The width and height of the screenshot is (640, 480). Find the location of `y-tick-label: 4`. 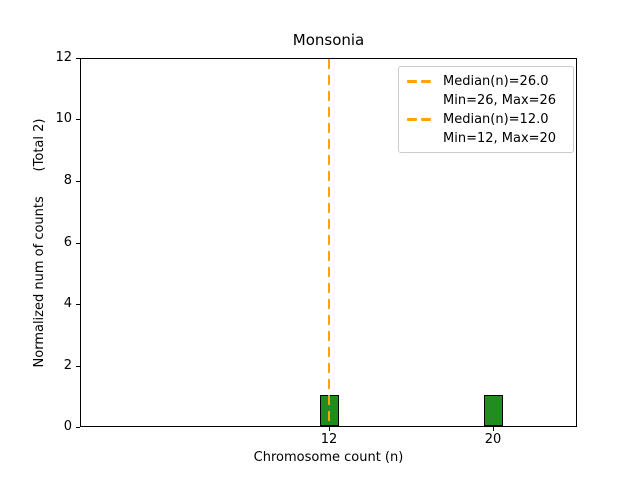

y-tick-label: 4 is located at coordinates (67, 303).